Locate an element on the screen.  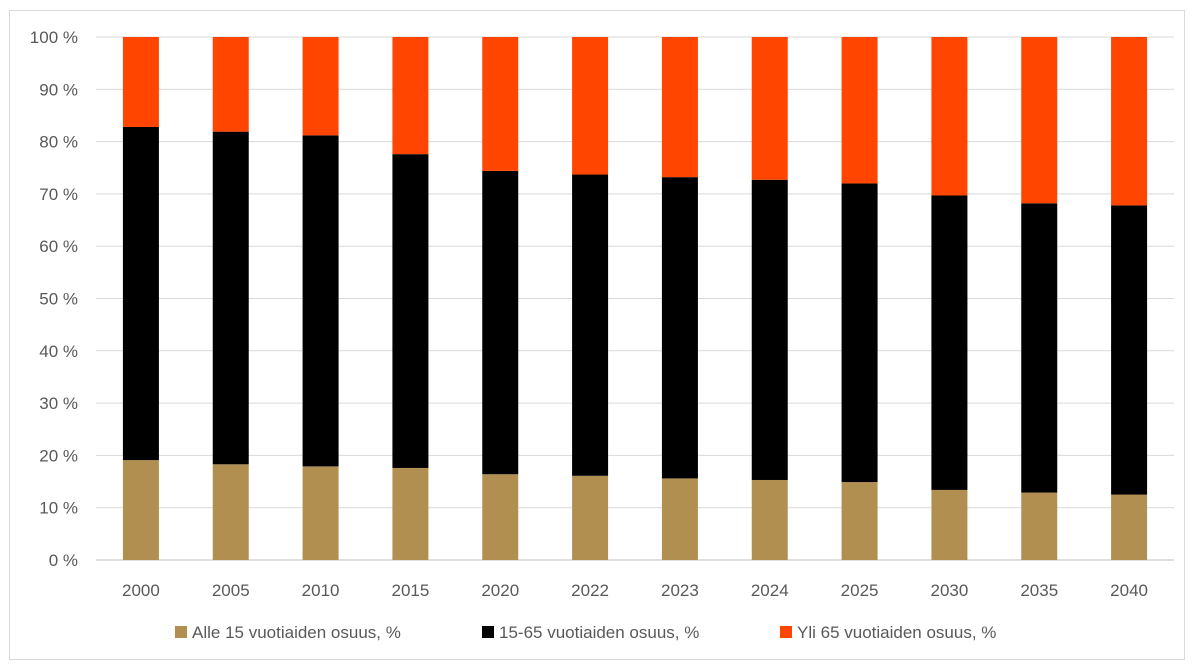
x-tick-label: 2005 is located at coordinates (231, 590).